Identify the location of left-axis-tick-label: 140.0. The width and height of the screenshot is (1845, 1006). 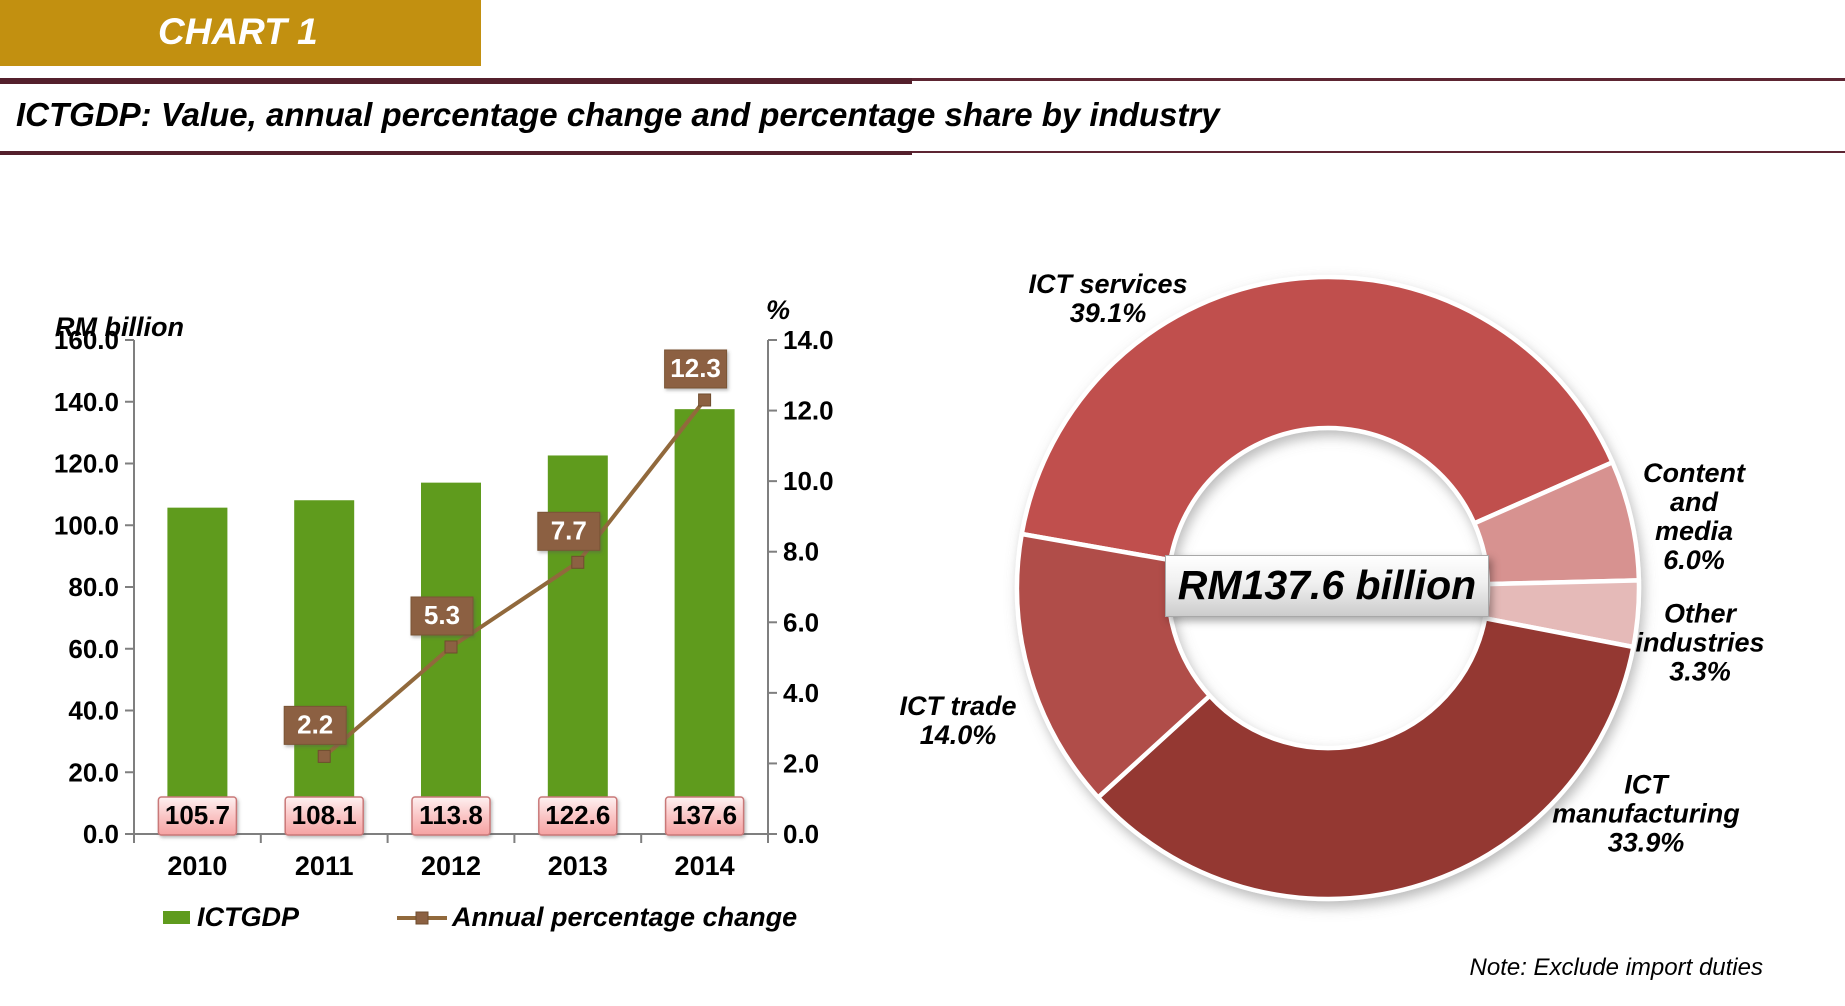
(86, 402).